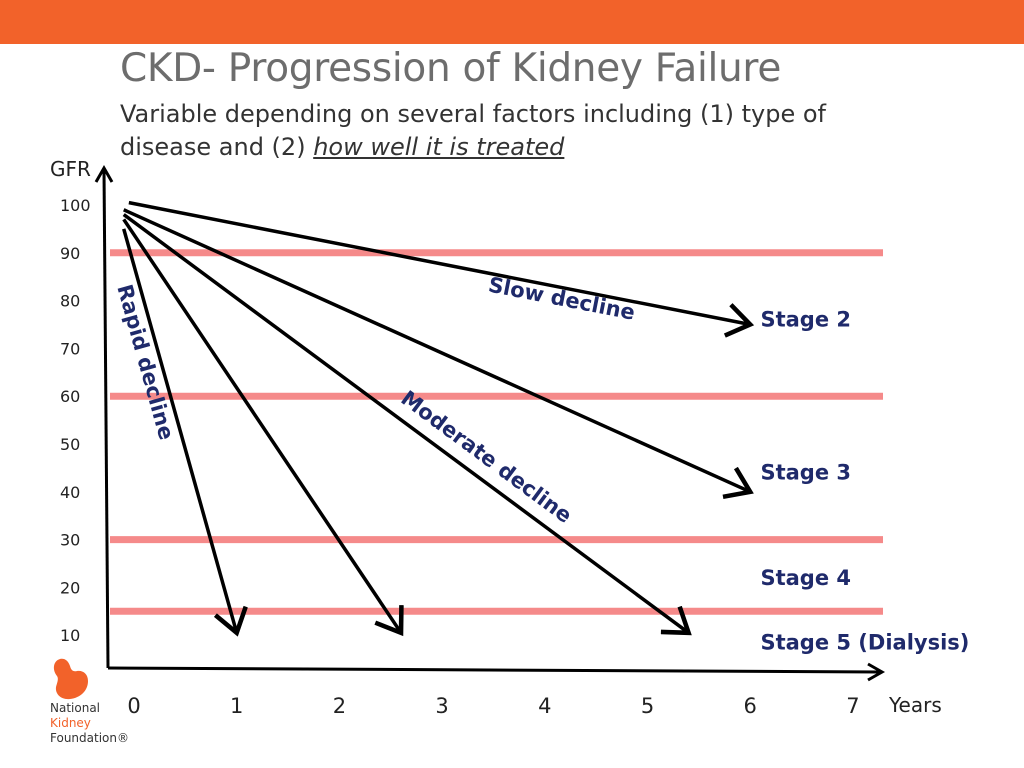 Image resolution: width=1024 pixels, height=768 pixels. Describe the element at coordinates (864, 642) in the screenshot. I see `stage-label-5: Stage 5 (Dialysis)` at that location.